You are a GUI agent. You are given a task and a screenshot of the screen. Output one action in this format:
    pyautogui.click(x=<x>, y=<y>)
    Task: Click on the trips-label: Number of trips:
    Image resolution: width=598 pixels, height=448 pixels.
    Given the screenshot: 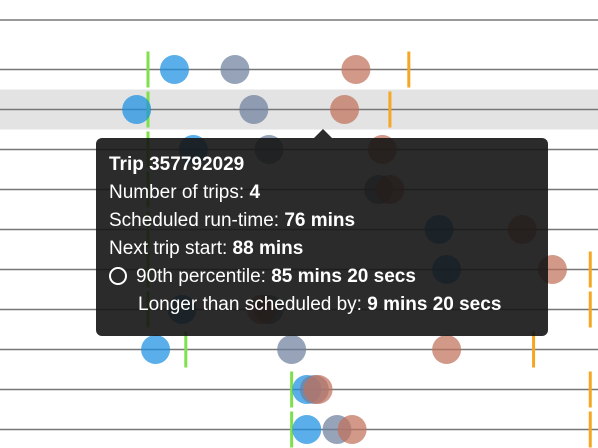 What is the action you would take?
    pyautogui.click(x=179, y=192)
    